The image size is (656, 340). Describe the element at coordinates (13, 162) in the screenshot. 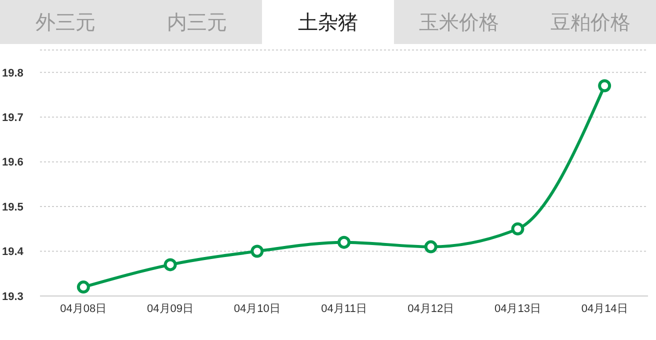

I see `y-tick-label: 19.6` at that location.